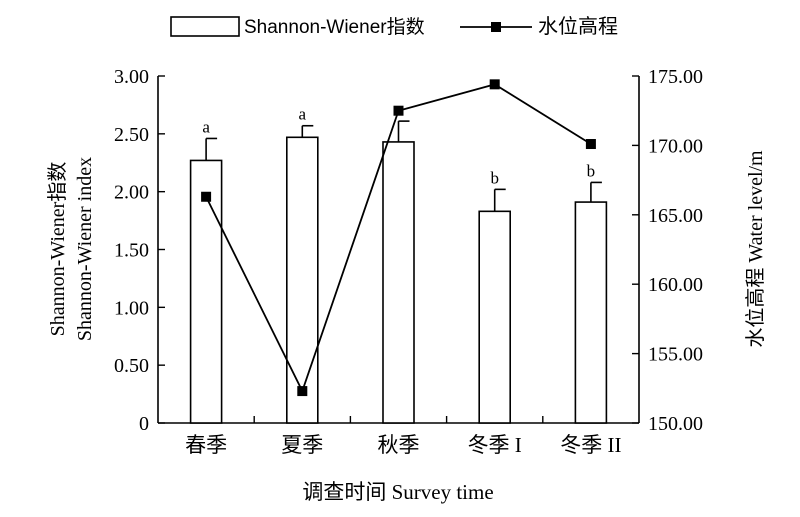 The image size is (800, 517). Describe the element at coordinates (334, 27) in the screenshot. I see `legend-bar-label: Shannon-Wiener指数` at that location.